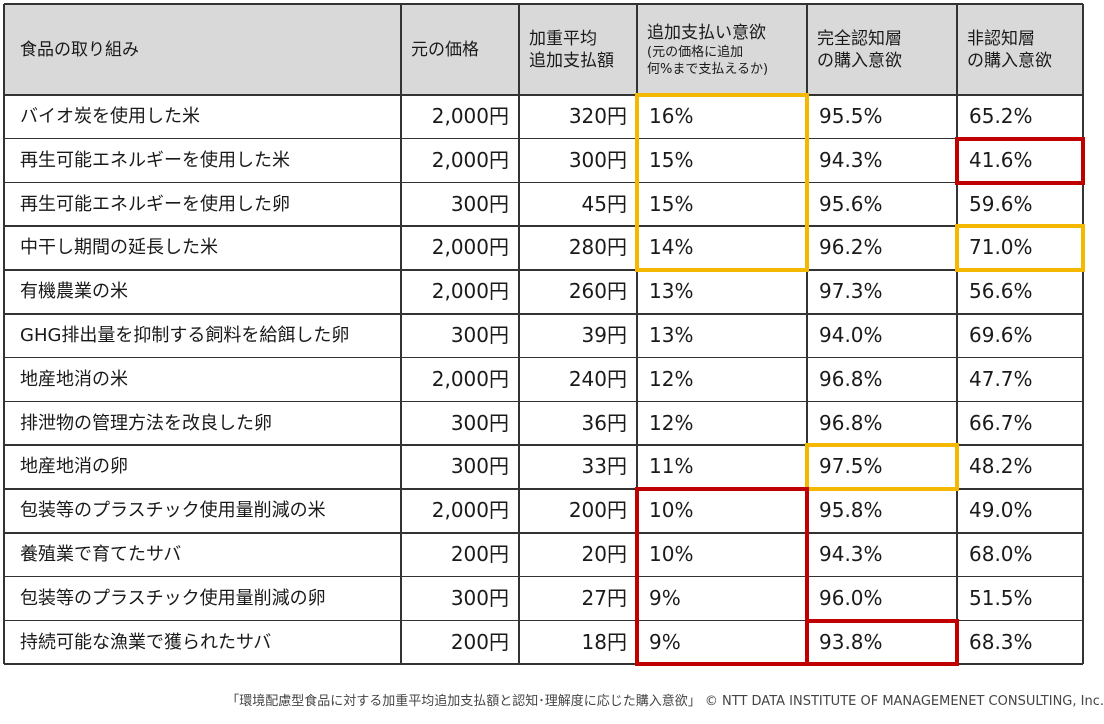 This screenshot has height=724, width=1104. I want to click on cell-food: 有機農業の米, so click(74, 292).